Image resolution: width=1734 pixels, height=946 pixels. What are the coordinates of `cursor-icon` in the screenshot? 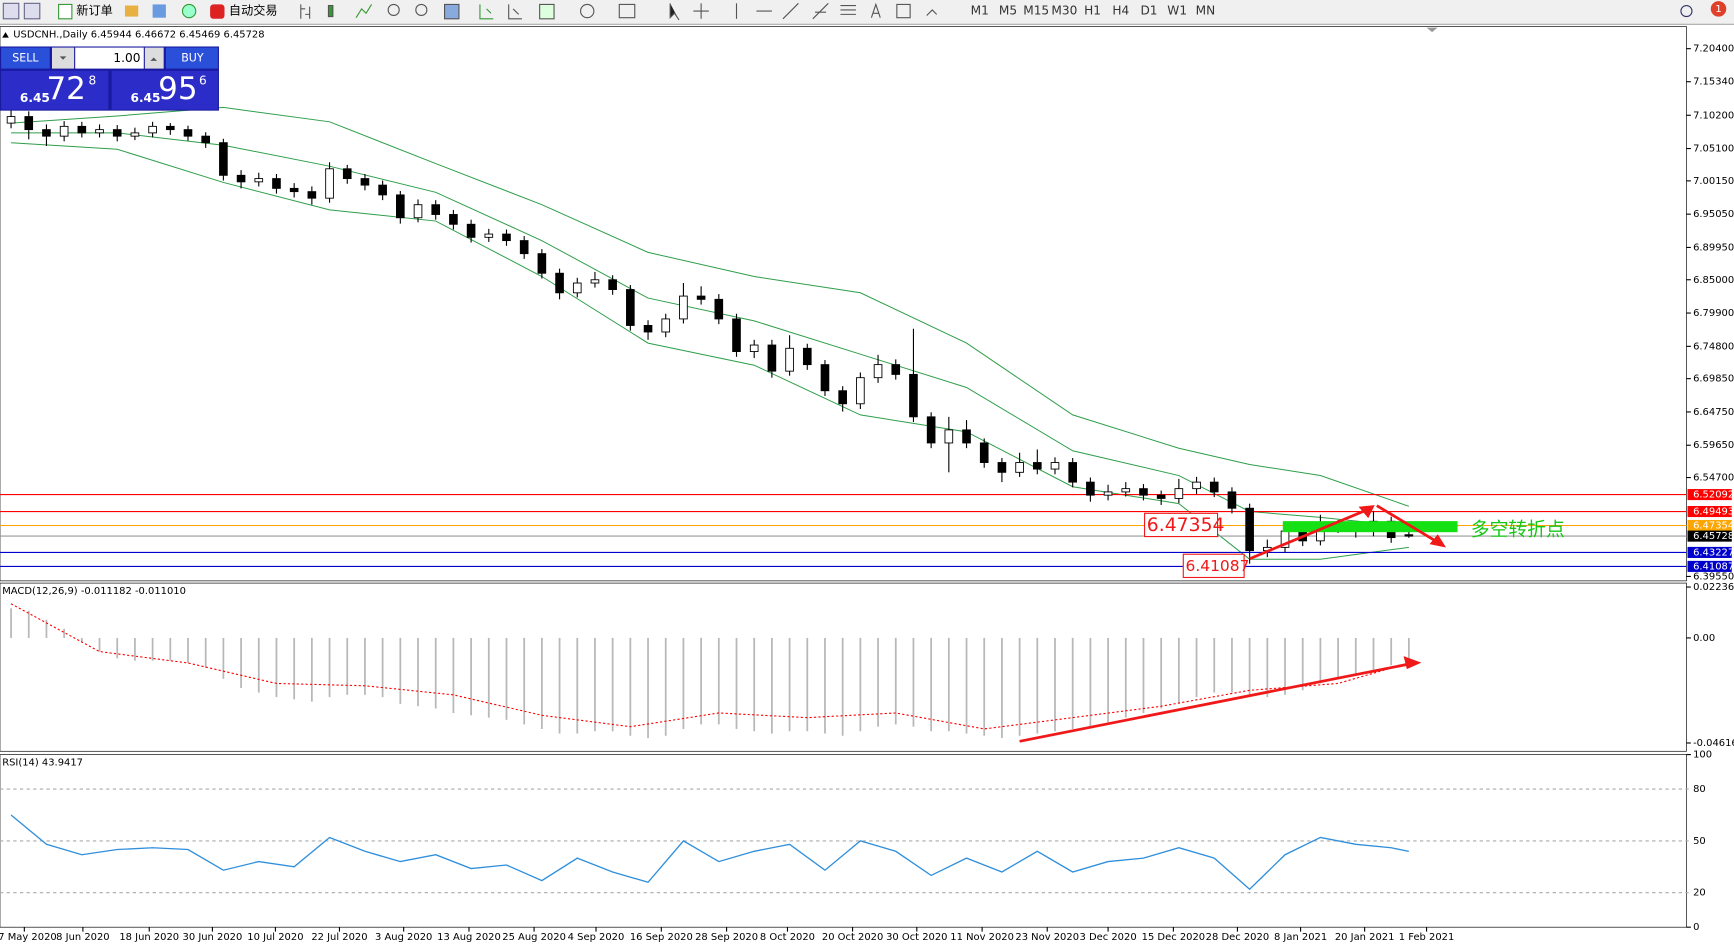 It's located at (674, 12).